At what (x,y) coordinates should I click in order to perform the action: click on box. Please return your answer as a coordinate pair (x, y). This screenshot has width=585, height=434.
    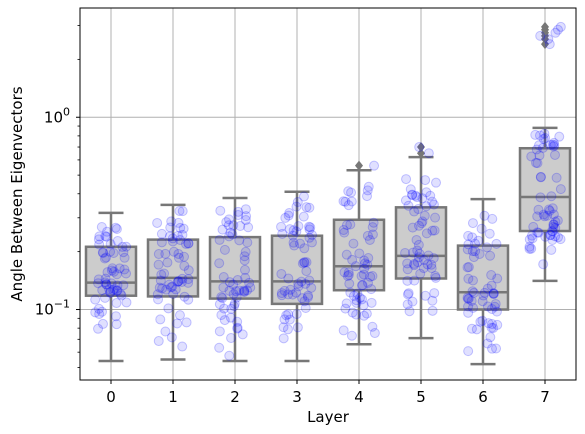
    Looking at the image, I should click on (483, 277).